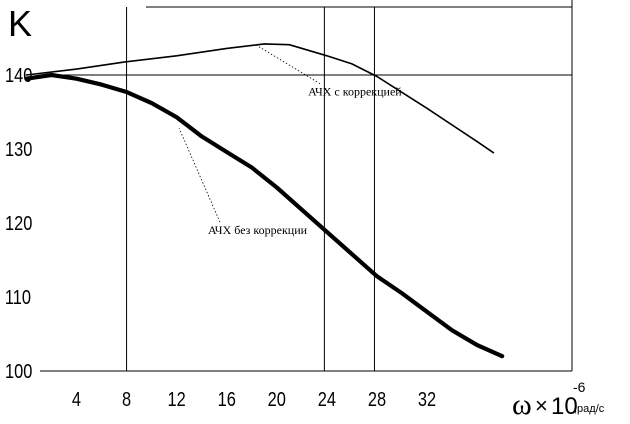 The width and height of the screenshot is (630, 424). I want to click on x-tick-label: 32, so click(427, 398).